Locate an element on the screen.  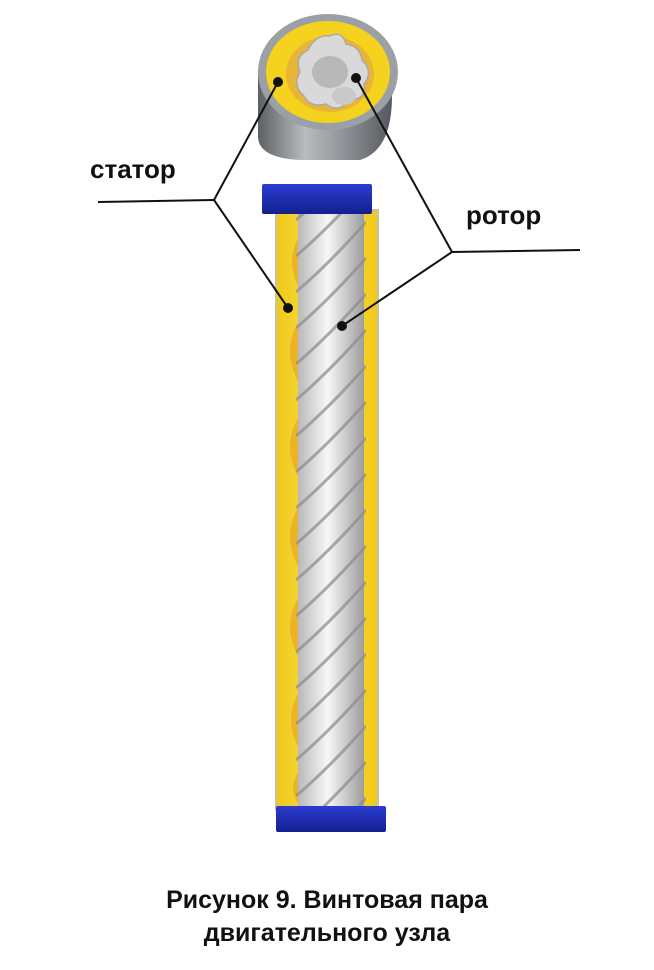
longitudinal-view is located at coordinates (324, 508).